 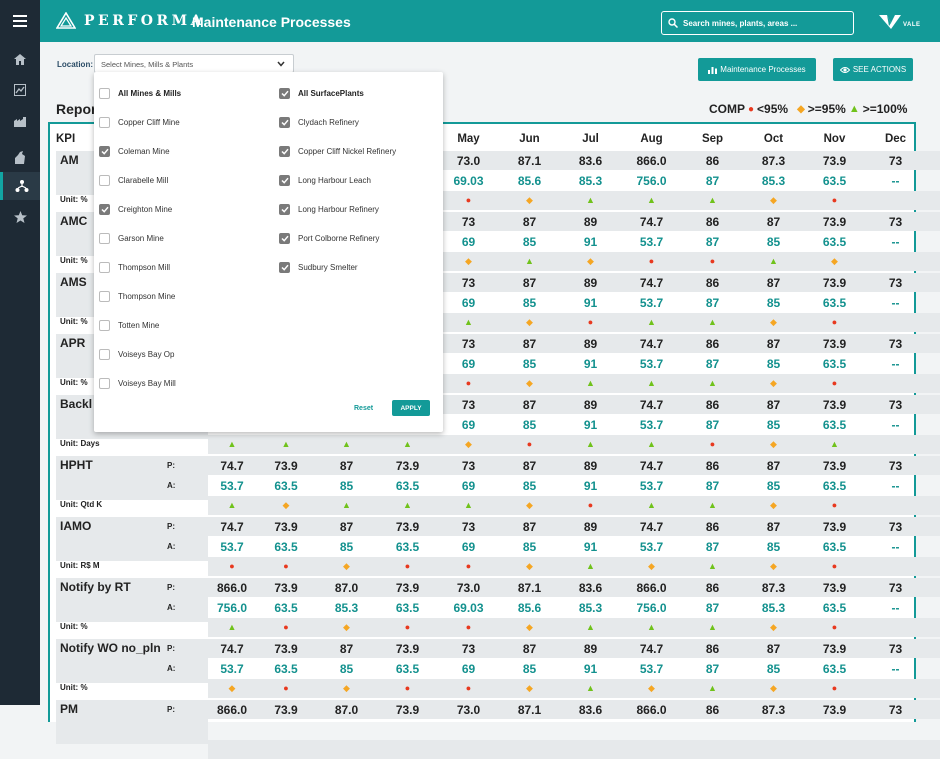 What do you see at coordinates (76, 404) in the screenshot?
I see `kpi-name: Backl` at bounding box center [76, 404].